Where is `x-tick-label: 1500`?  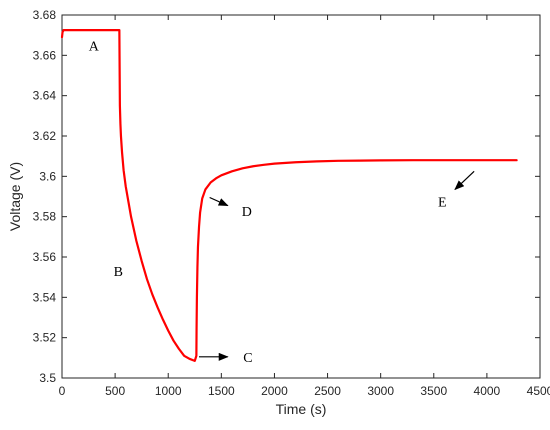
x-tick-label: 1500 is located at coordinates (221, 391).